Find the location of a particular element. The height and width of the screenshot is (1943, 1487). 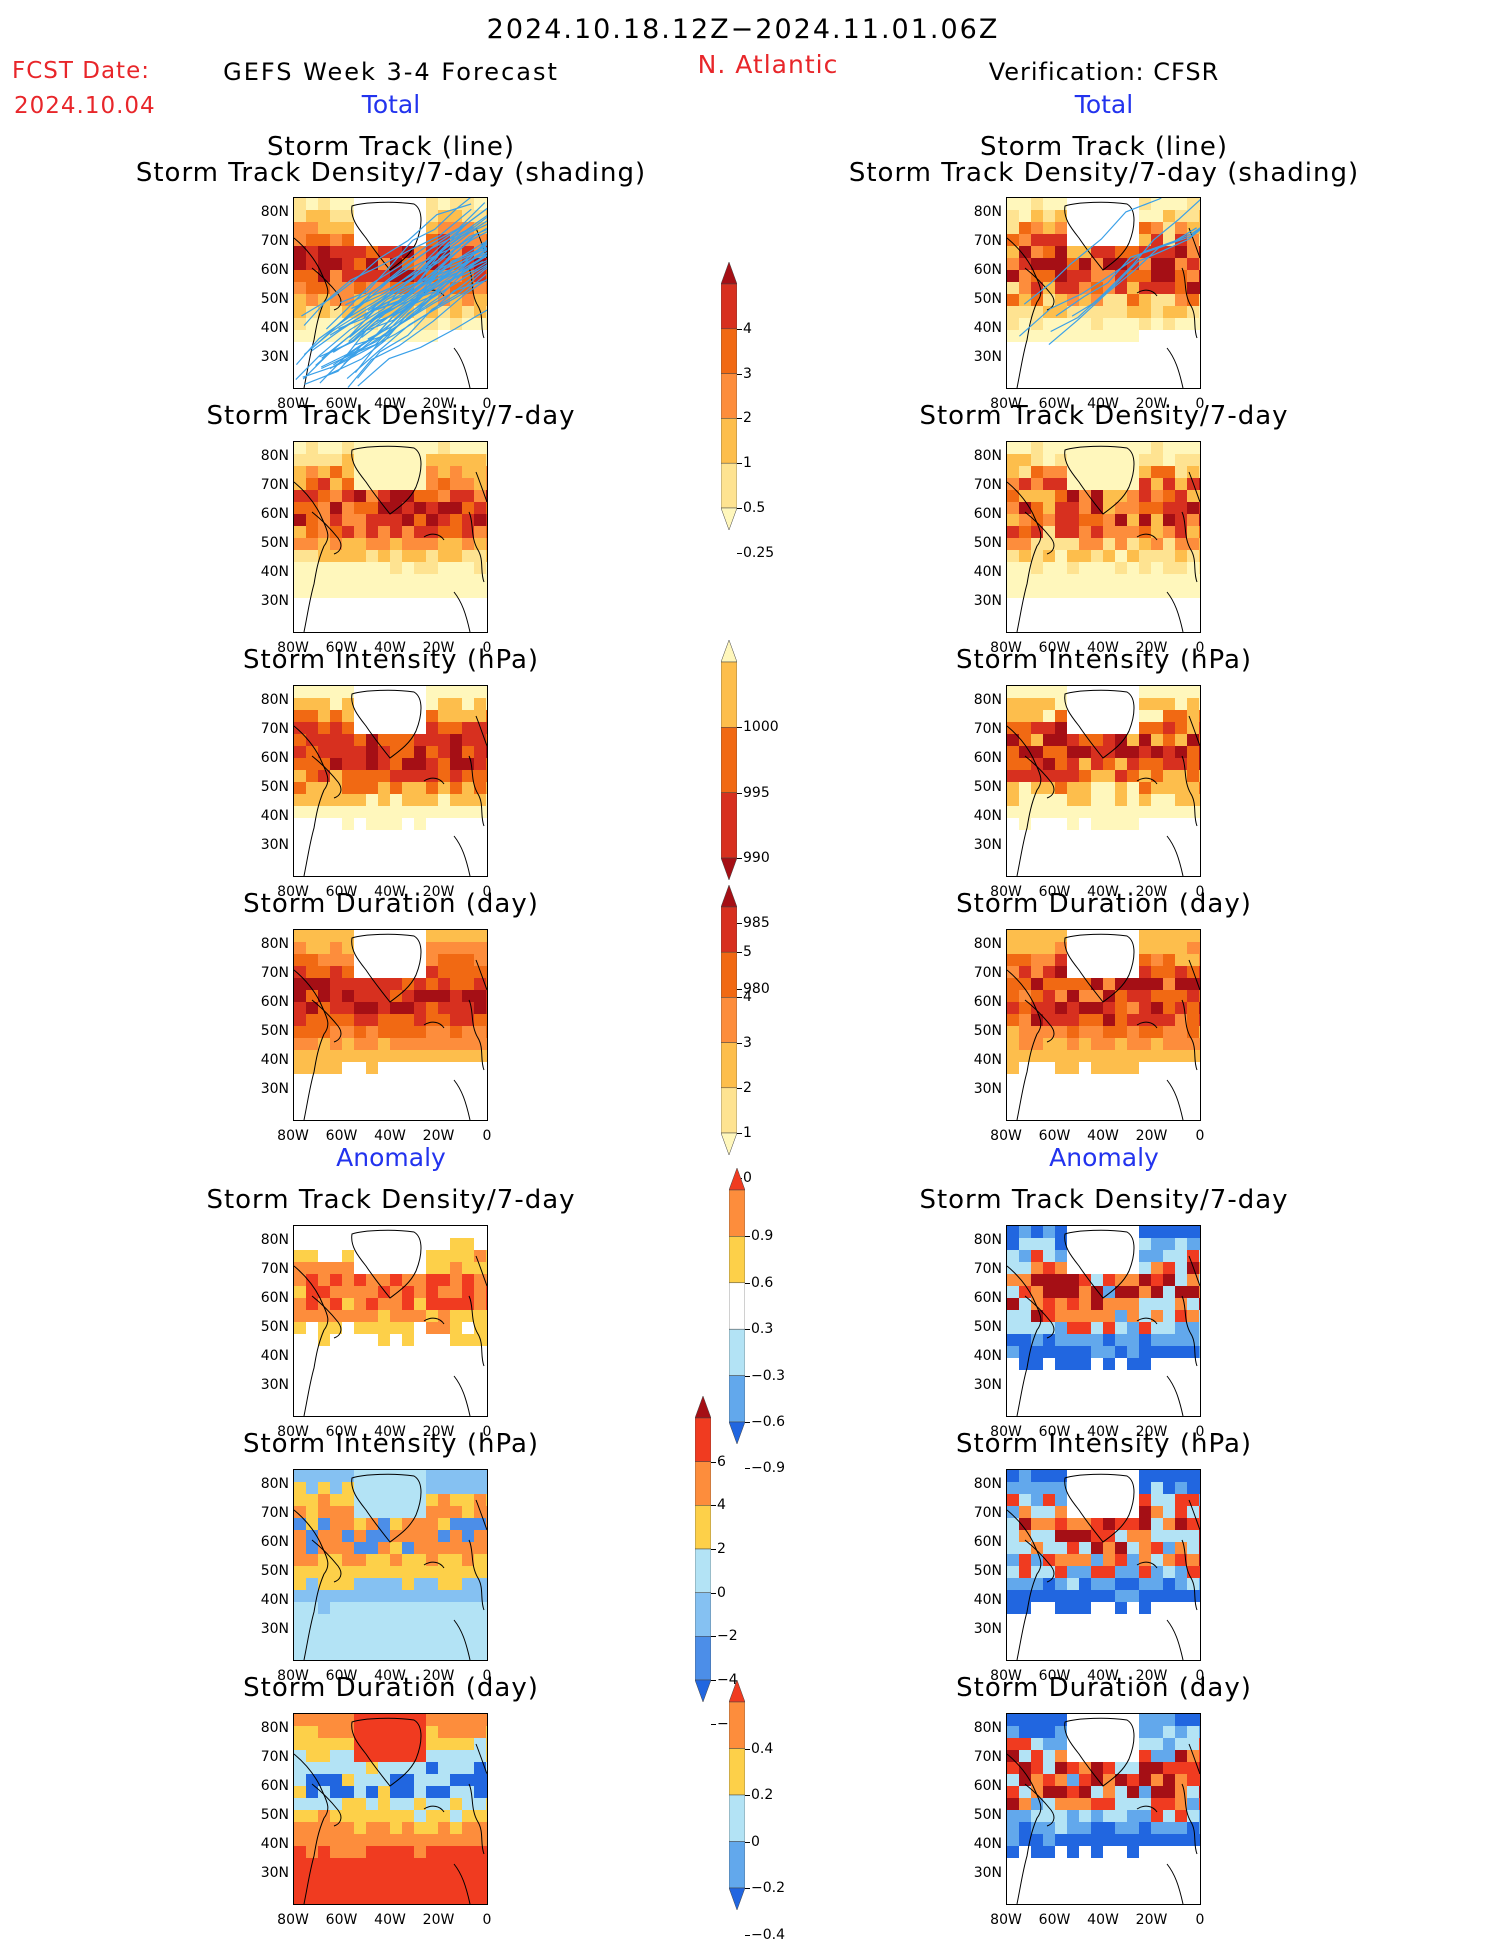

colorbar-label: −0.6 is located at coordinates (768, 1422).